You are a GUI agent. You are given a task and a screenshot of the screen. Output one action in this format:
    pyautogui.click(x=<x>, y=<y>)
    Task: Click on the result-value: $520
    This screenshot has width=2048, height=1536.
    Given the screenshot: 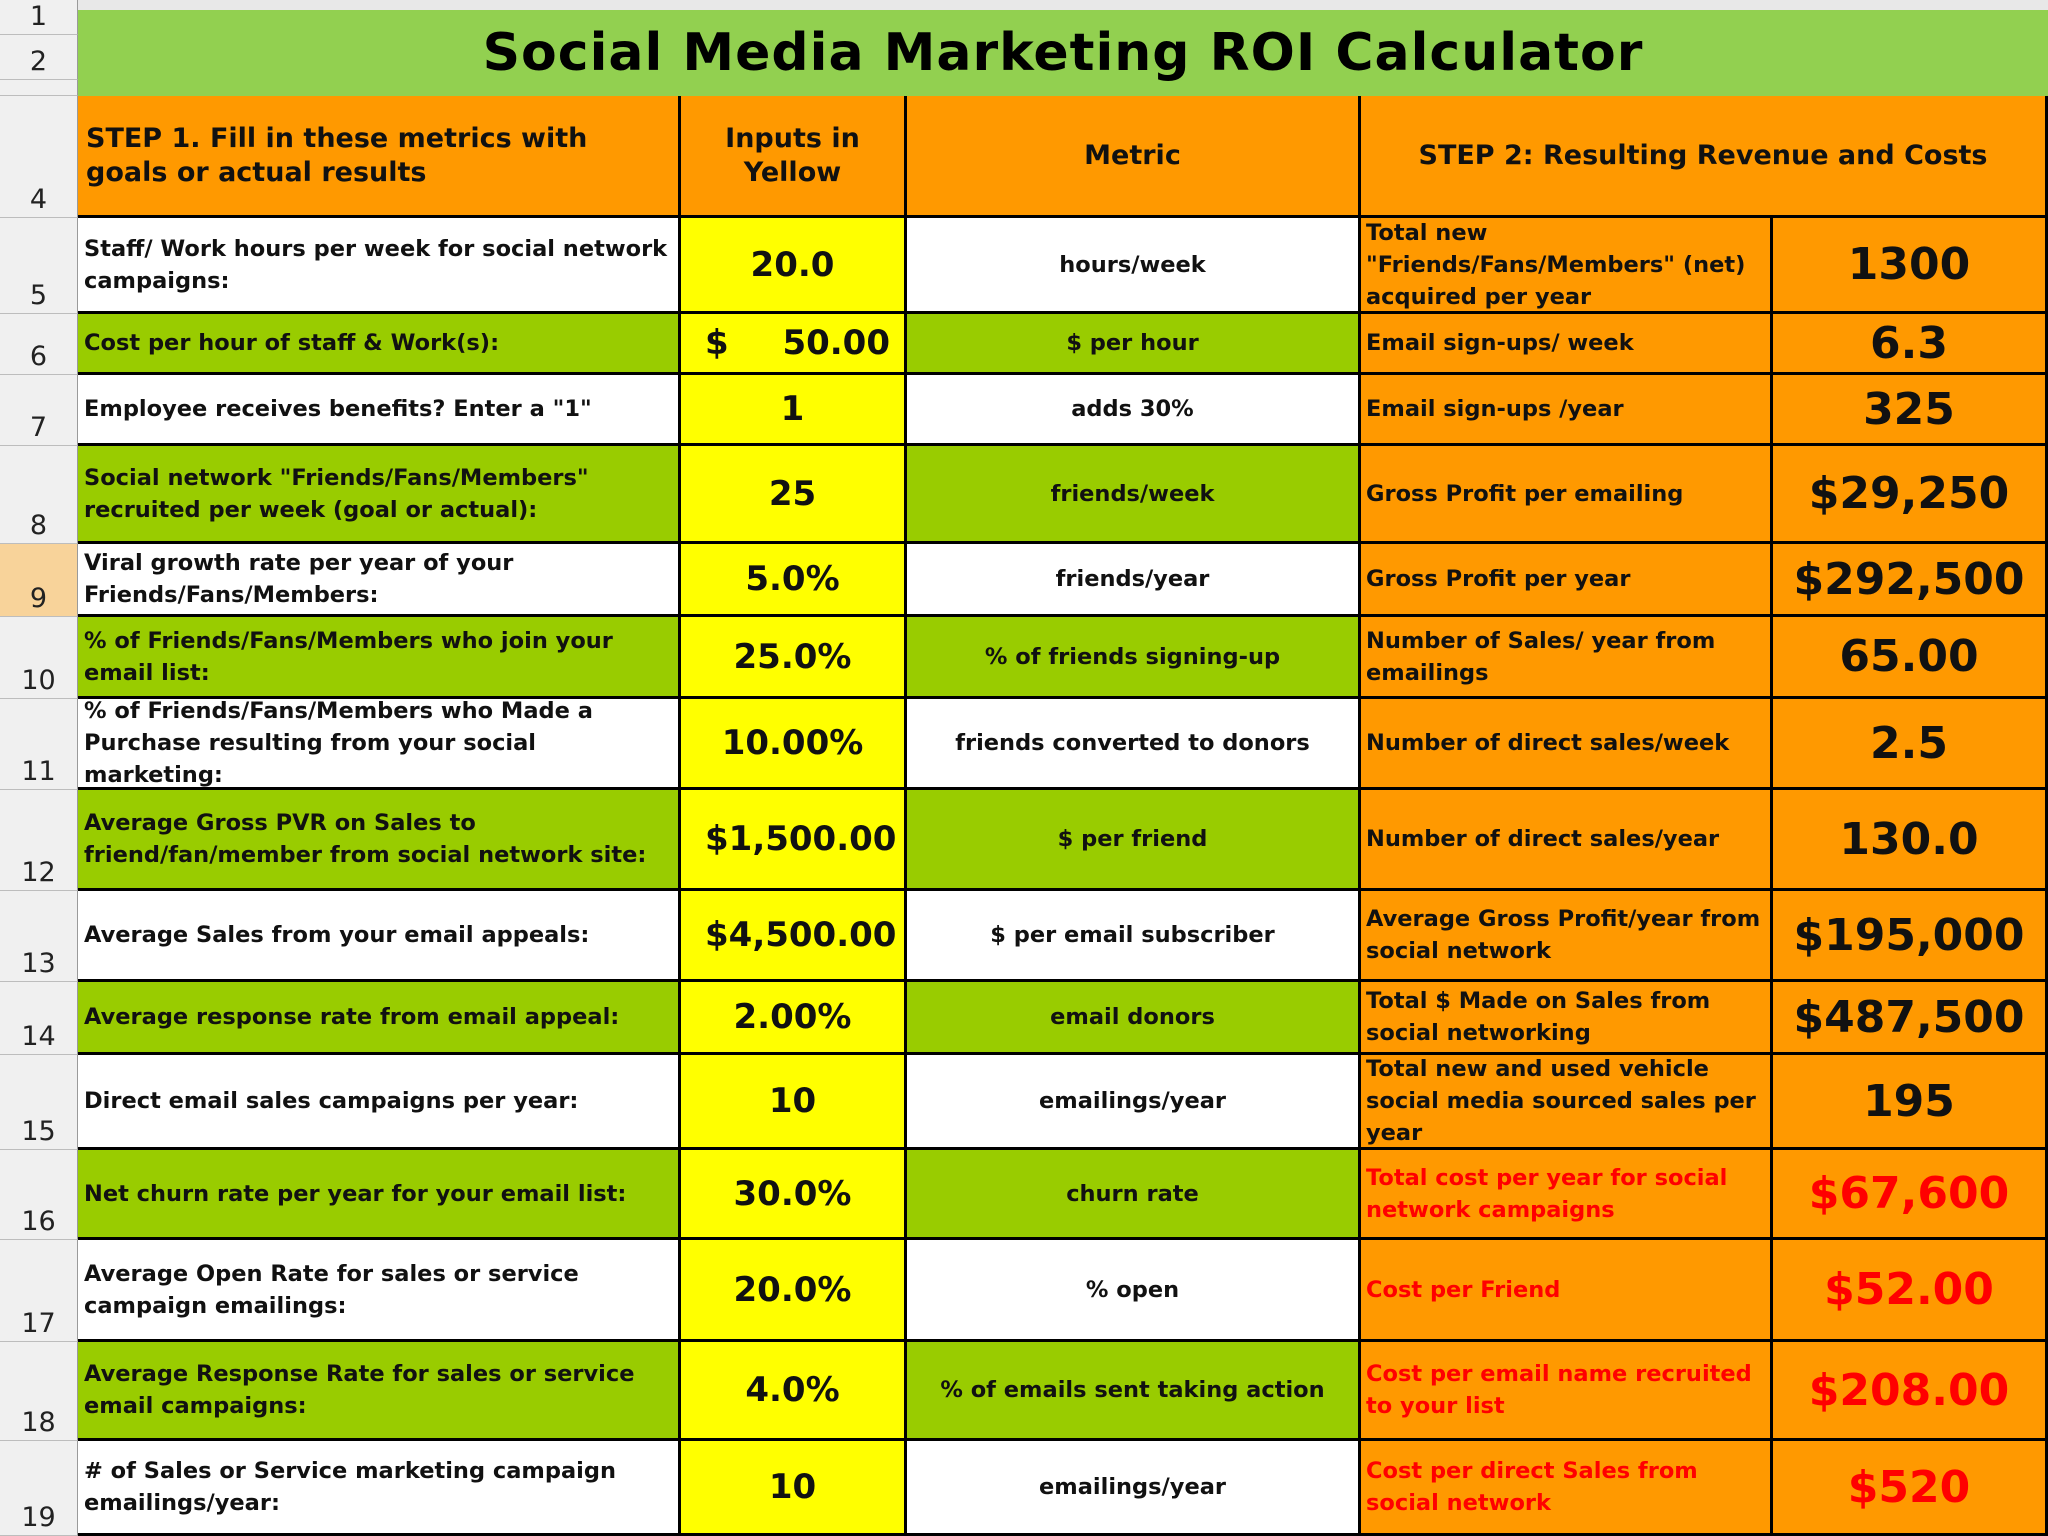 What is the action you would take?
    pyautogui.click(x=1910, y=1488)
    